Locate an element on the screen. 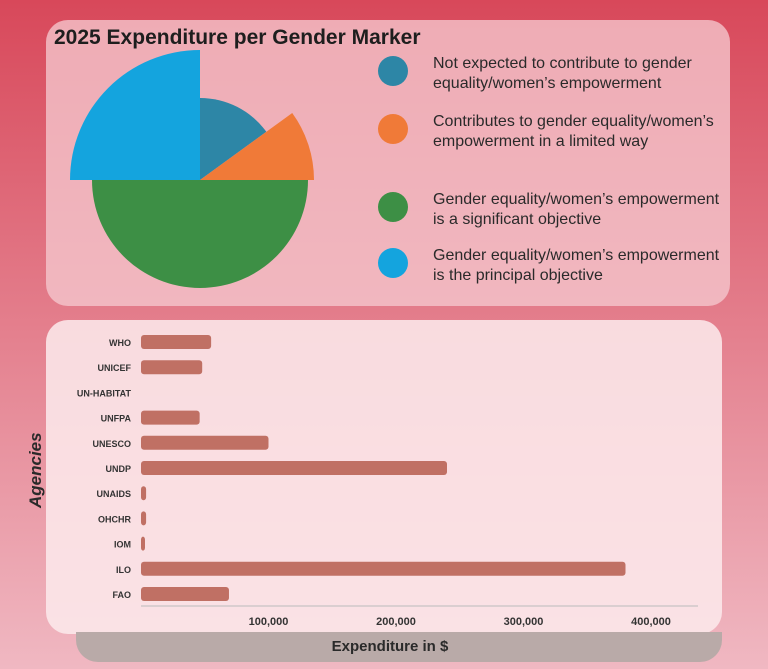  pie-slice-significant is located at coordinates (200, 234).